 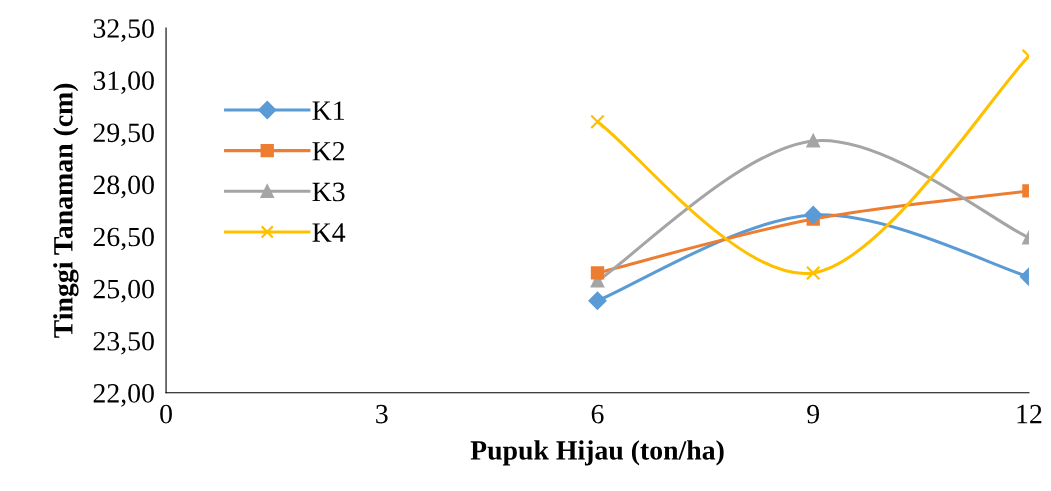 I want to click on x-tick-label: 0, so click(x=166, y=414).